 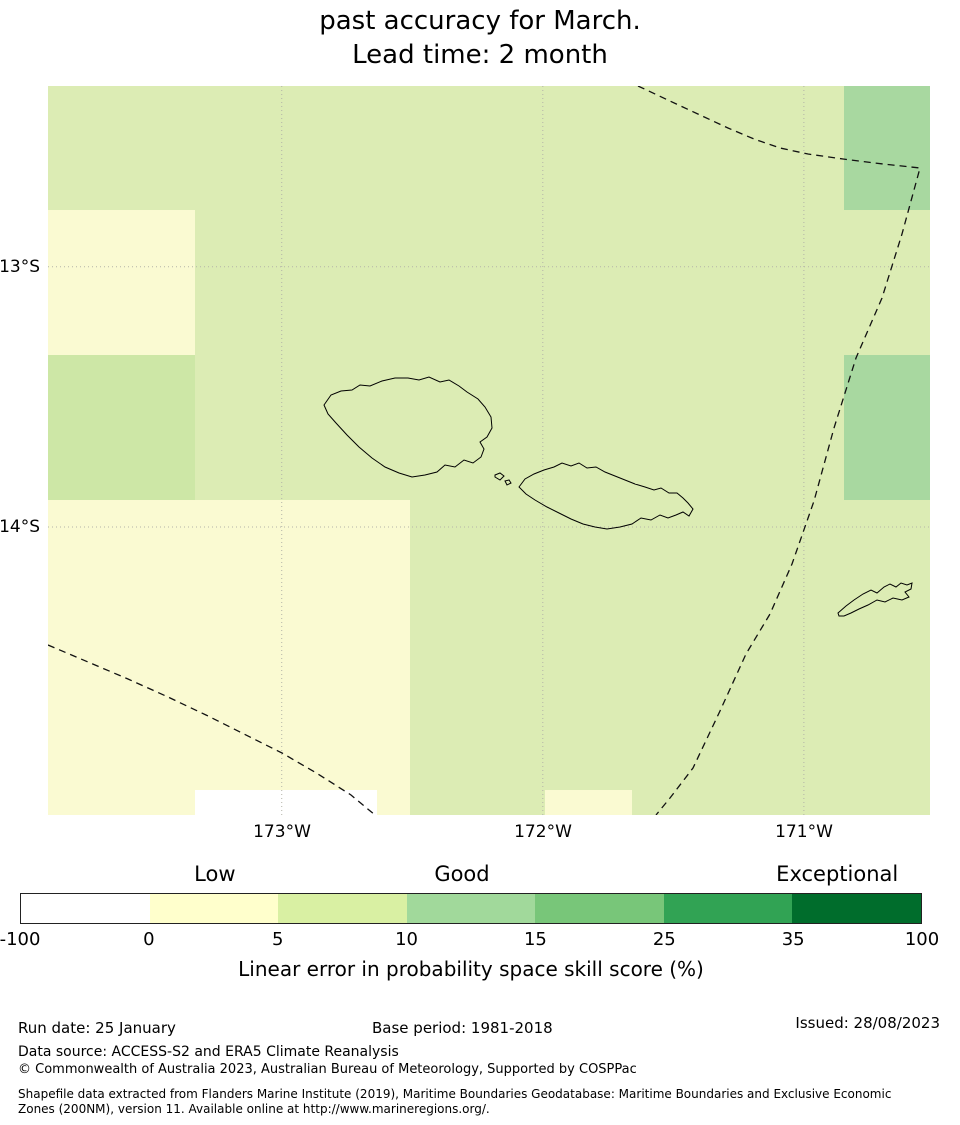 I want to click on lat-tick-14s: 14°S, so click(x=20, y=527).